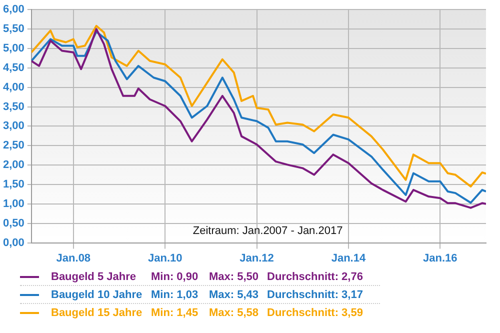  I want to click on y-tick-label: 3,00, so click(13, 126).